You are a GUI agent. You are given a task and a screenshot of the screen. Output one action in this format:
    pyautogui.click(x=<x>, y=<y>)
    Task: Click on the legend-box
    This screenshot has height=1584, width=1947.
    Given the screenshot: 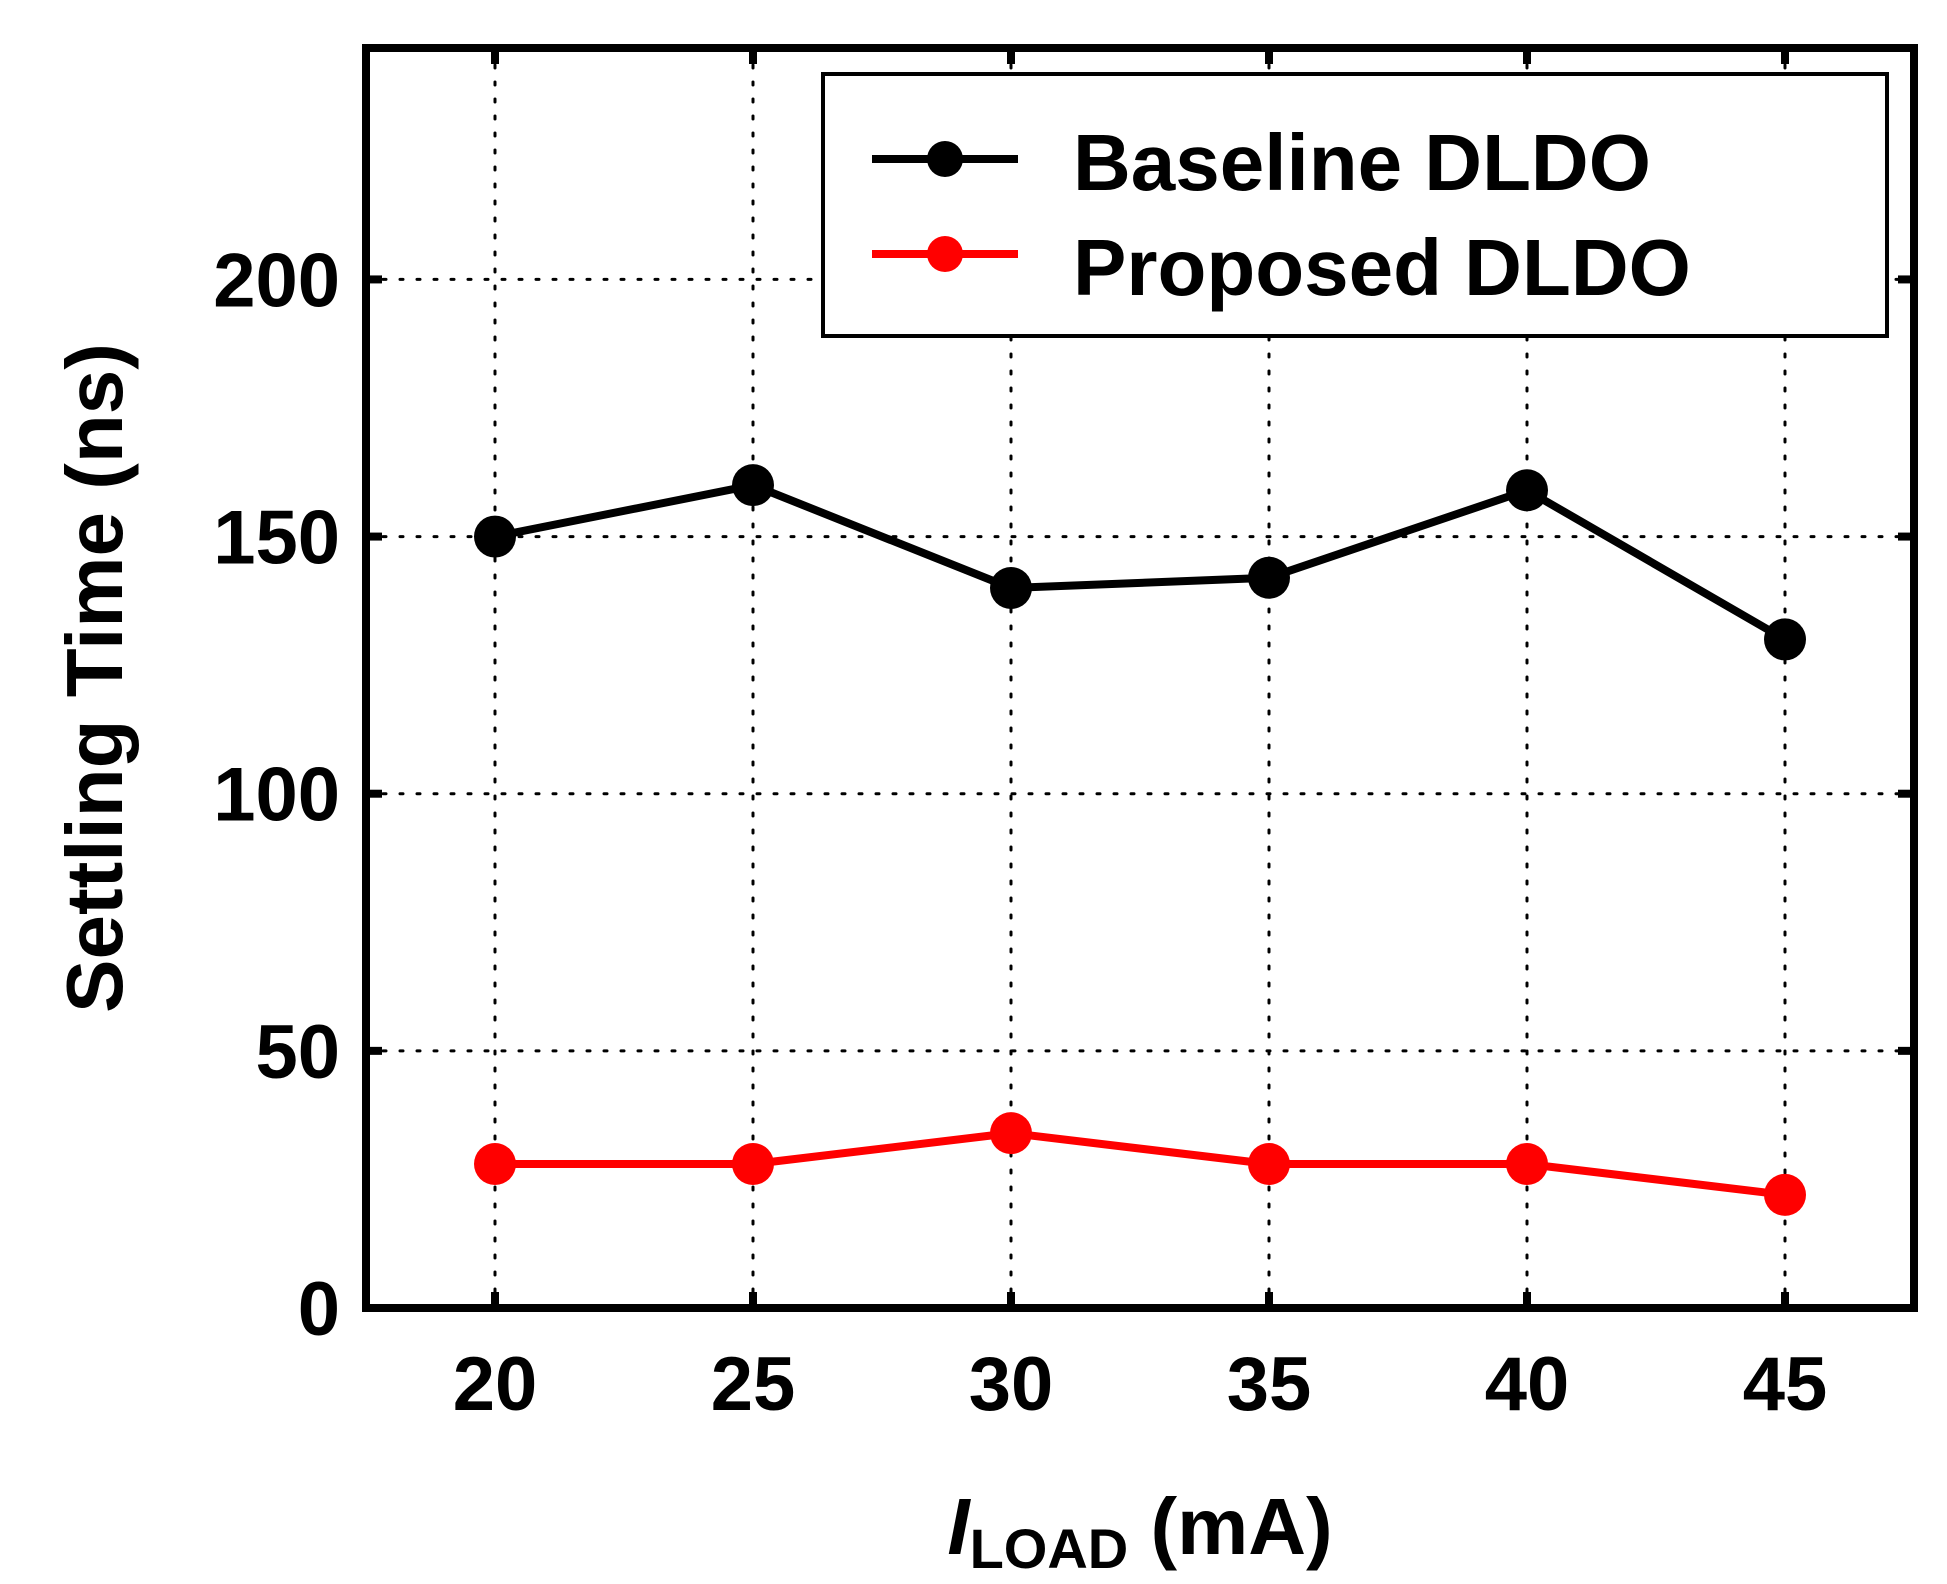 What is the action you would take?
    pyautogui.click(x=1355, y=205)
    